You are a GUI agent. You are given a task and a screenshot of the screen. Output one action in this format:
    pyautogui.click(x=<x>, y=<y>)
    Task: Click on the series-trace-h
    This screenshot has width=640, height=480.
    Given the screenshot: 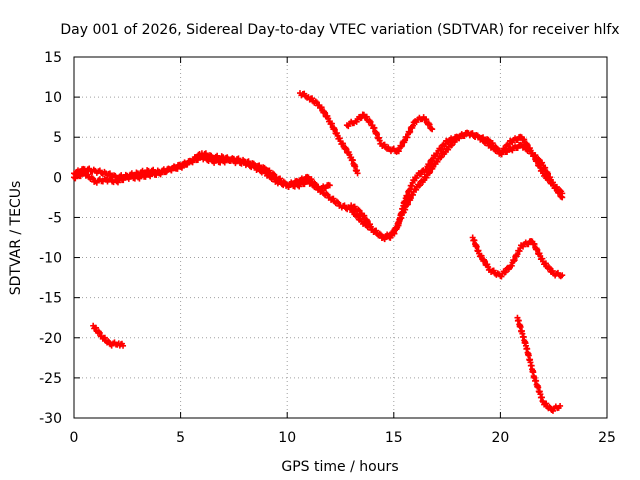 What is the action you would take?
    pyautogui.click(x=108, y=335)
    